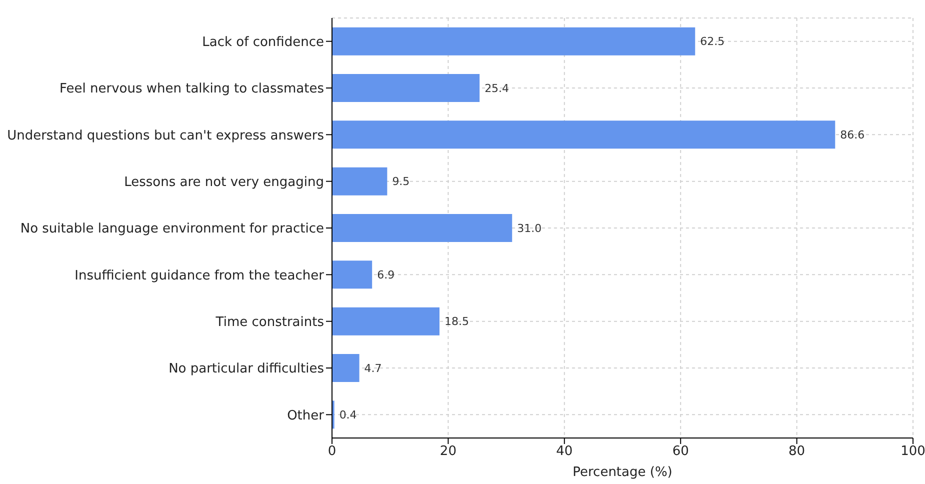 This screenshot has width=925, height=484. Describe the element at coordinates (852, 135) in the screenshot. I see `data-label: 86.6` at that location.